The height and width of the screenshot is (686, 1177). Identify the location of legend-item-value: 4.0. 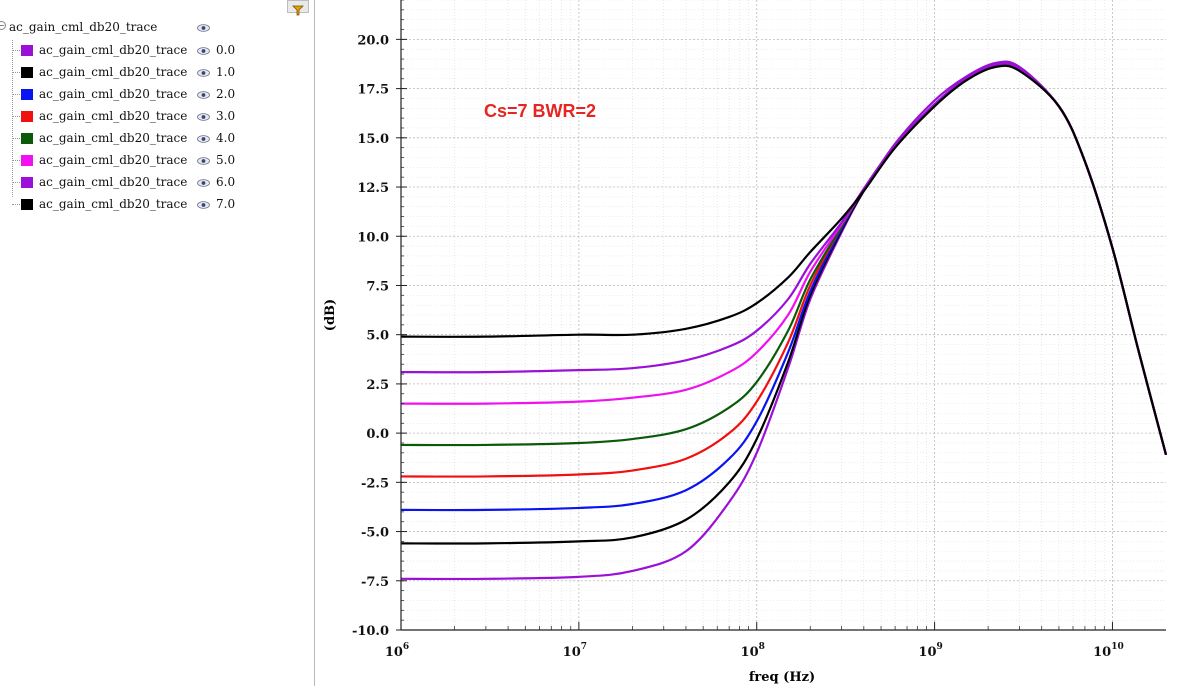
(226, 138).